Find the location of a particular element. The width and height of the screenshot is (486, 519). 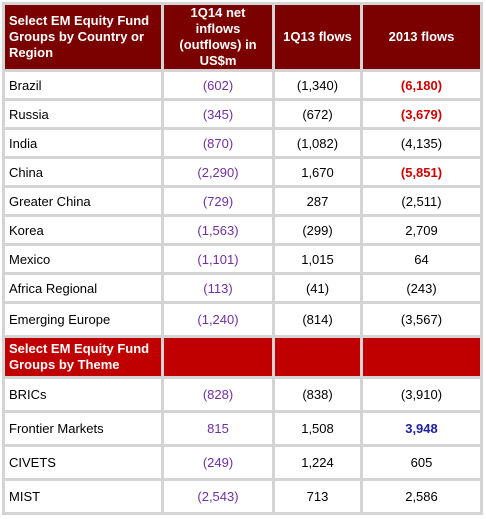

cell-1q14: (870) is located at coordinates (218, 143).